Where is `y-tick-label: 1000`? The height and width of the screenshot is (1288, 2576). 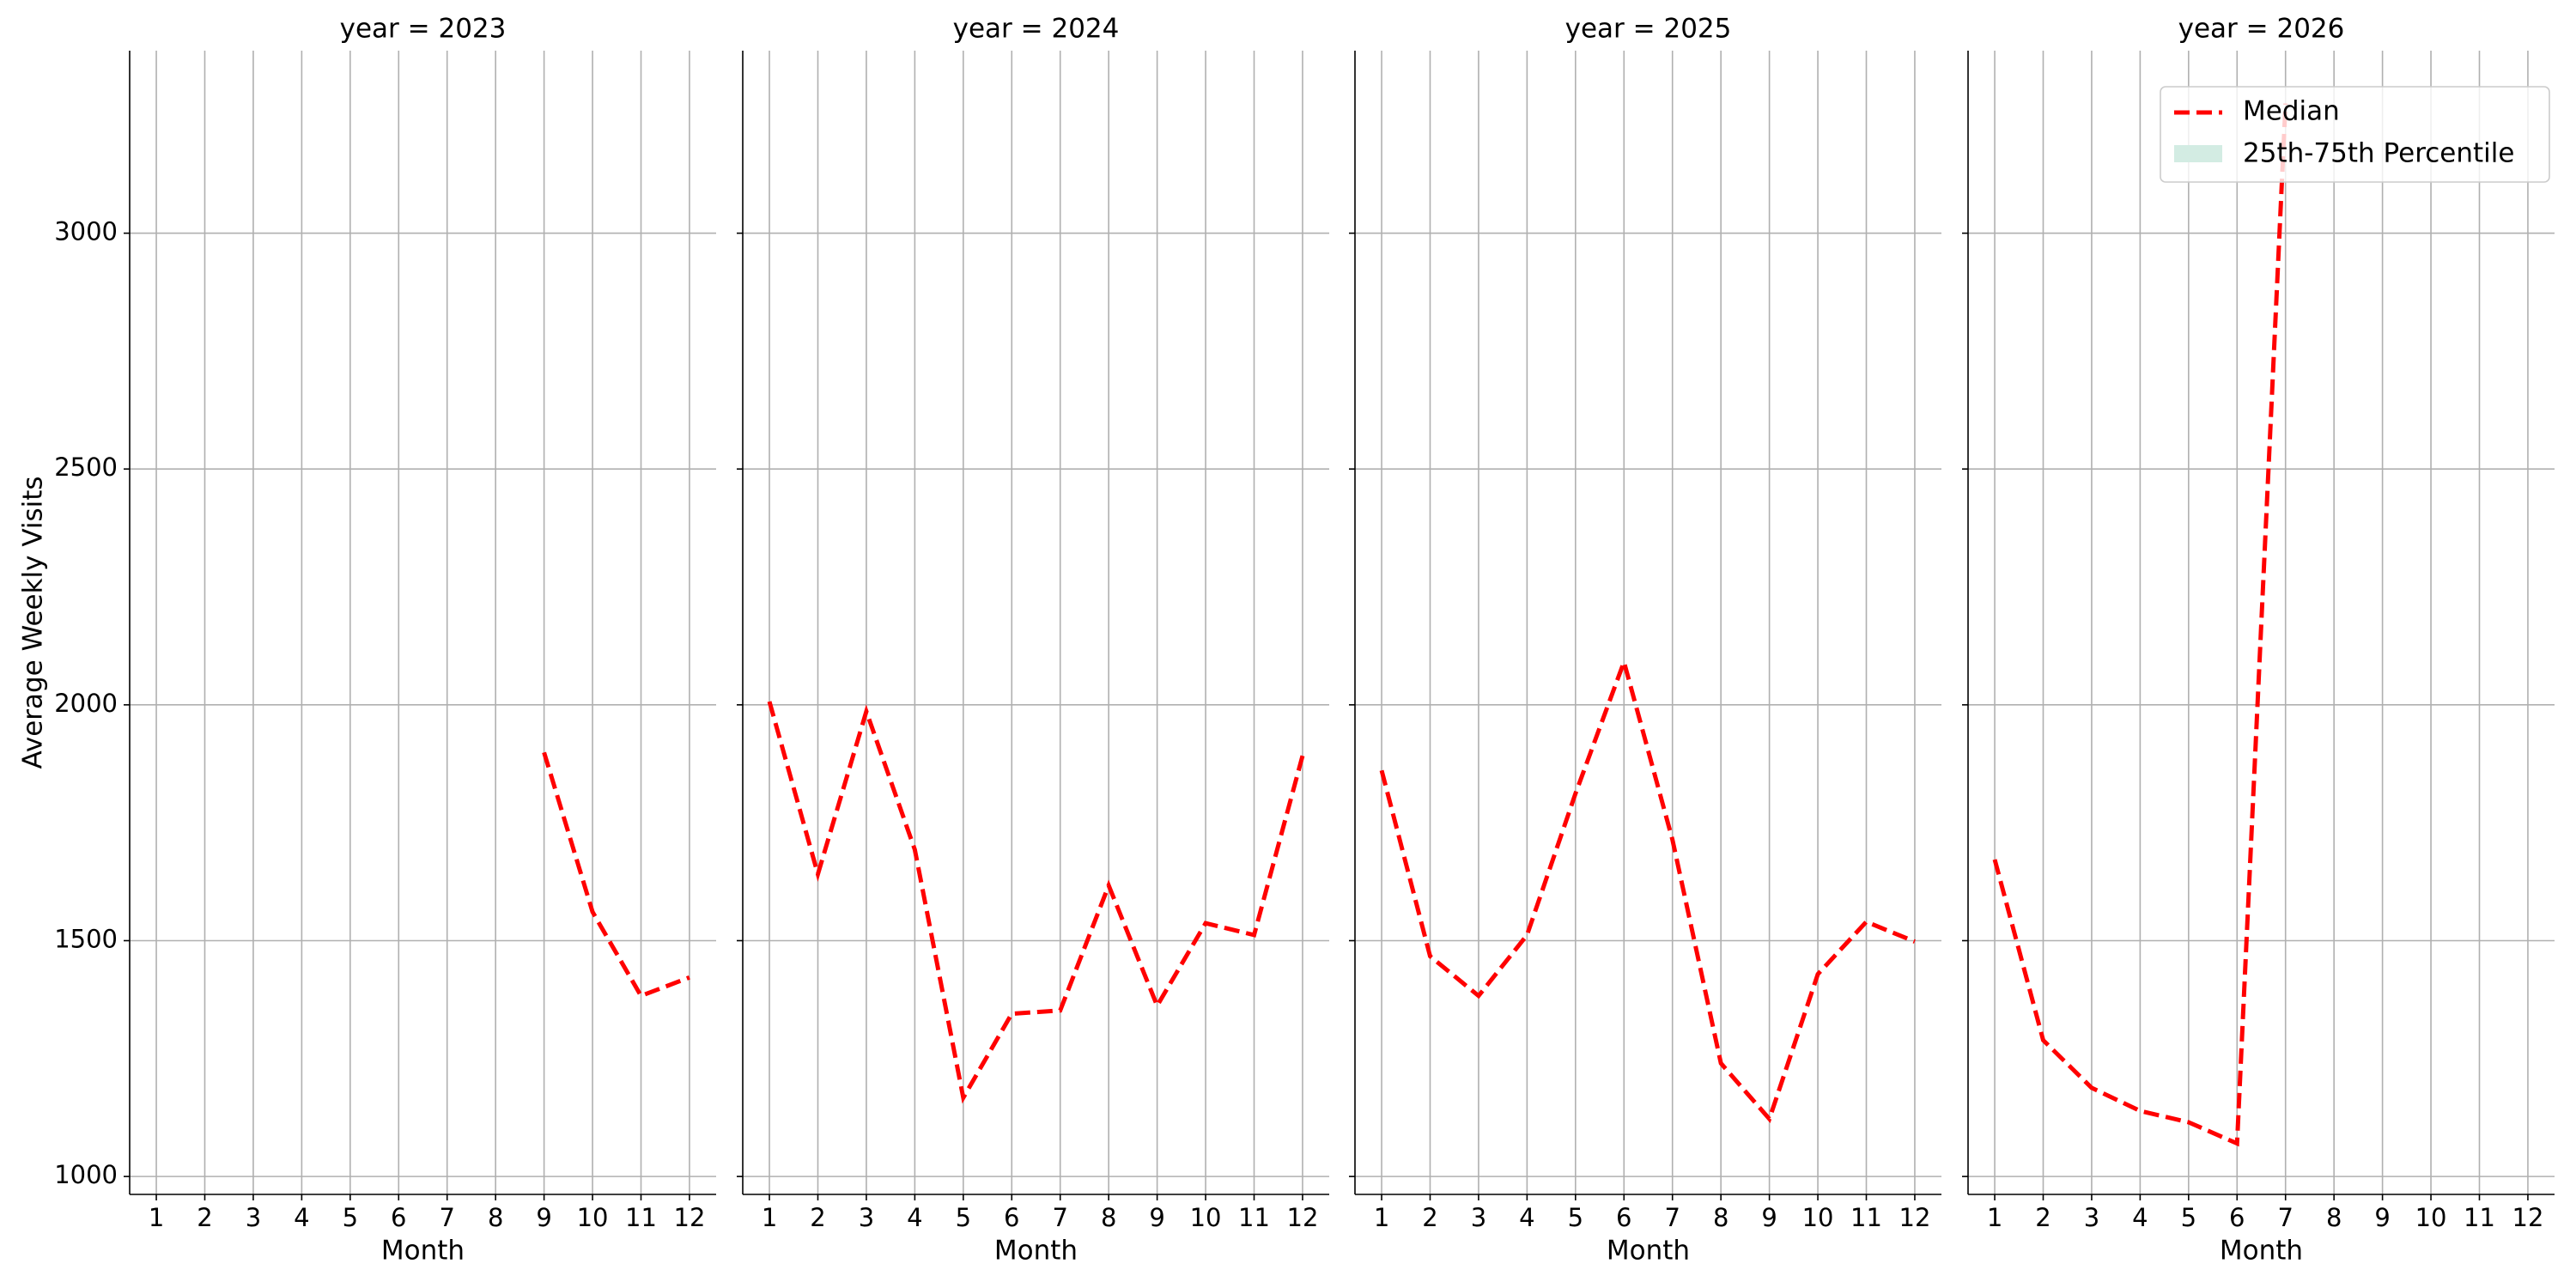 y-tick-label: 1000 is located at coordinates (86, 1174).